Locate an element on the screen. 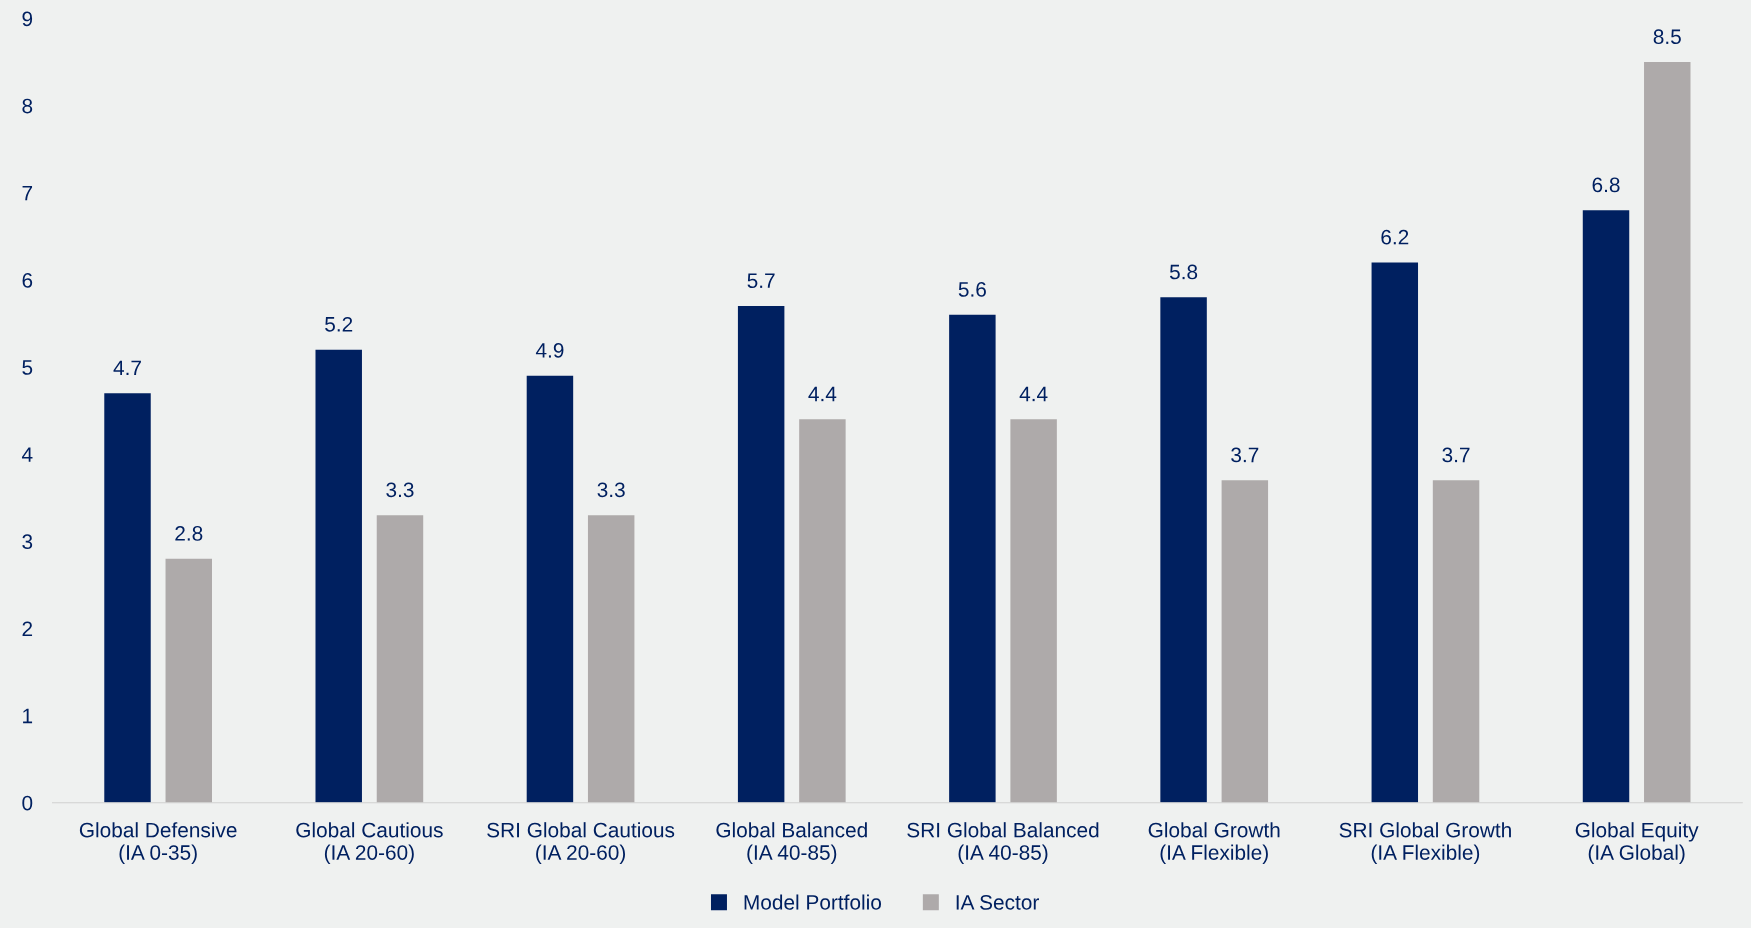 Image resolution: width=1751 pixels, height=928 pixels. data-label: 5.8 is located at coordinates (1183, 272).